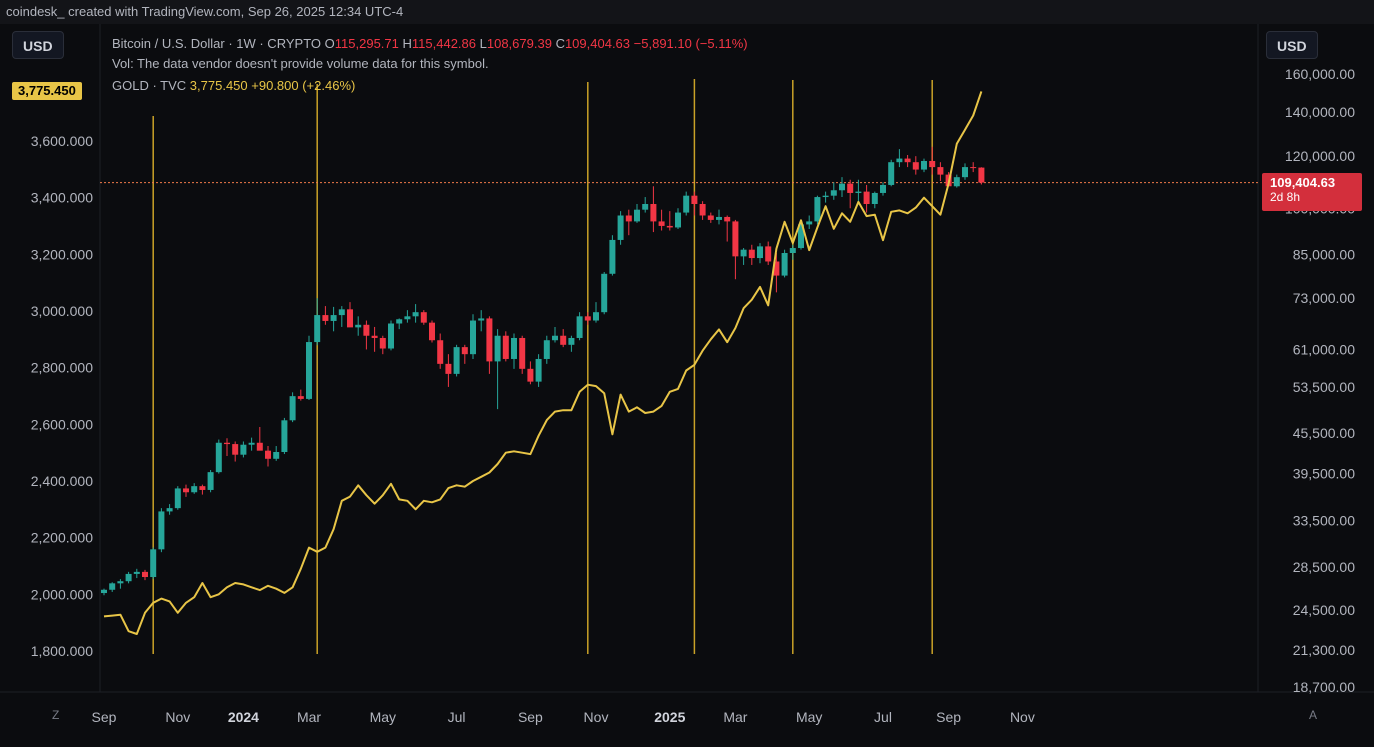  What do you see at coordinates (62, 141) in the screenshot?
I see `left-tick-label: 3,600.000` at bounding box center [62, 141].